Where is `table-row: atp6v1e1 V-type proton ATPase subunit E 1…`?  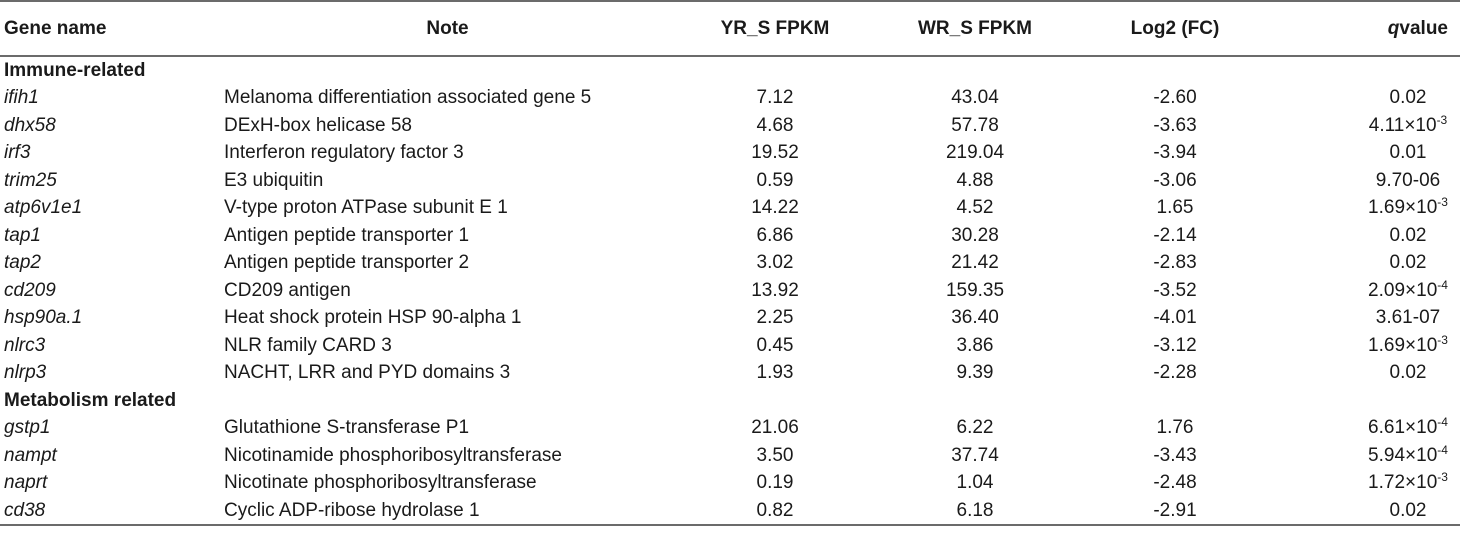
table-row: atp6v1e1 V-type proton ATPase subunit E 1… is located at coordinates (730, 208).